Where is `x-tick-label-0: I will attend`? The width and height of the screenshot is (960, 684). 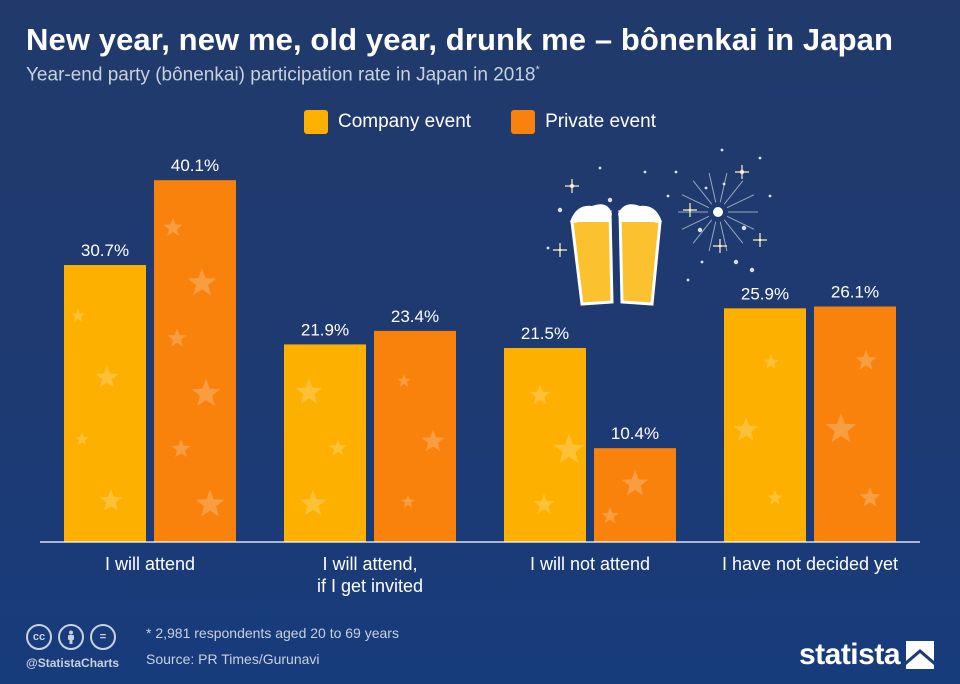
x-tick-label-0: I will attend is located at coordinates (150, 564).